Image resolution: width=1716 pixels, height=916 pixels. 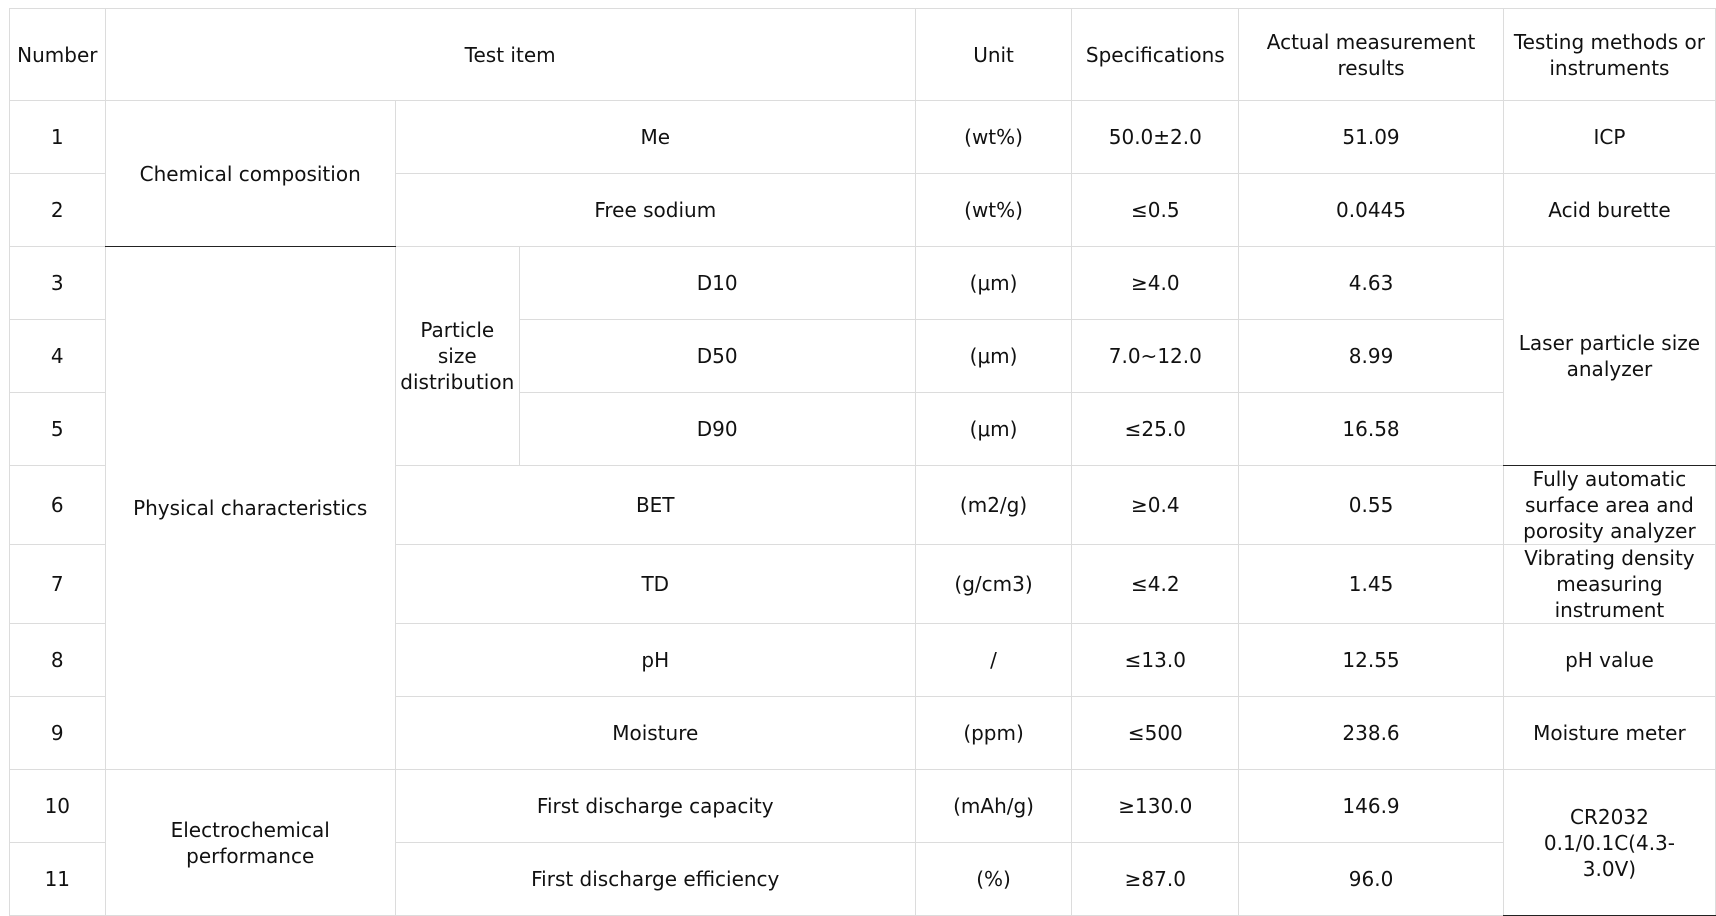 What do you see at coordinates (655, 879) in the screenshot?
I see `test-item: First discharge efficiency` at bounding box center [655, 879].